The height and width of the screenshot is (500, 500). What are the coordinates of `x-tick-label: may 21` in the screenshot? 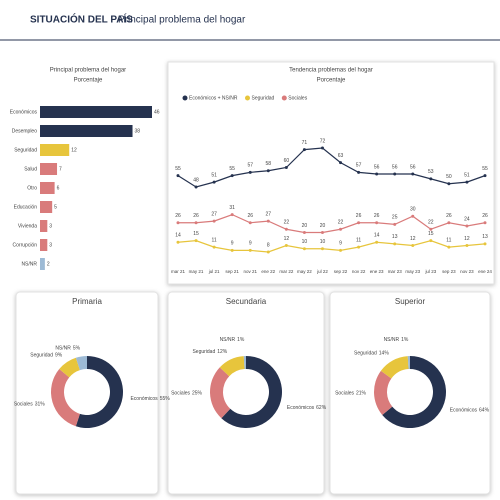 It's located at (196, 271).